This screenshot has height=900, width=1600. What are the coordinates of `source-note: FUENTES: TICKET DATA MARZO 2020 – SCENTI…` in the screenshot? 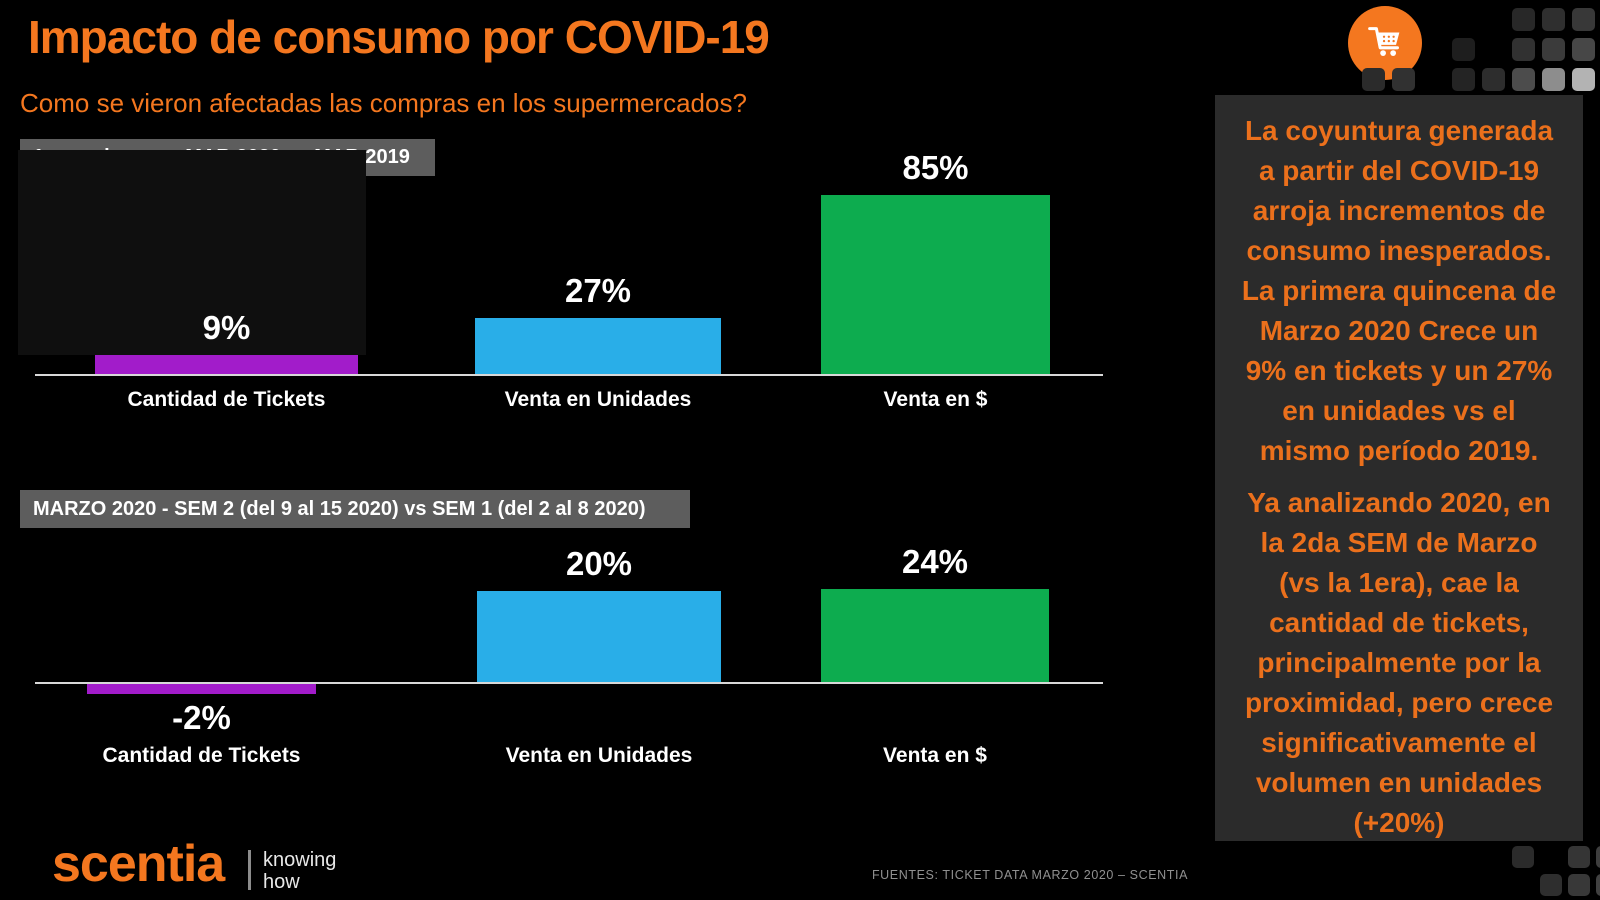 It's located at (1030, 875).